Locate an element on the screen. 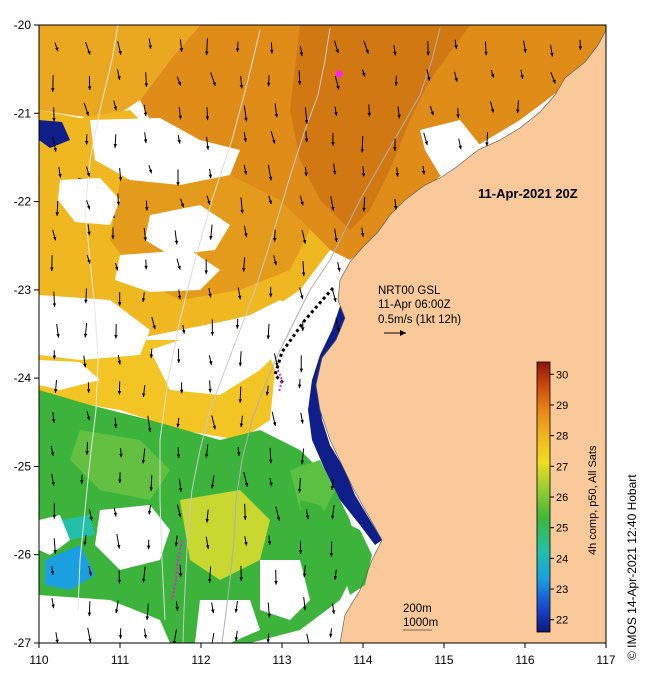 The image size is (647, 684). colorbar-tick-label: 22 is located at coordinates (562, 621).